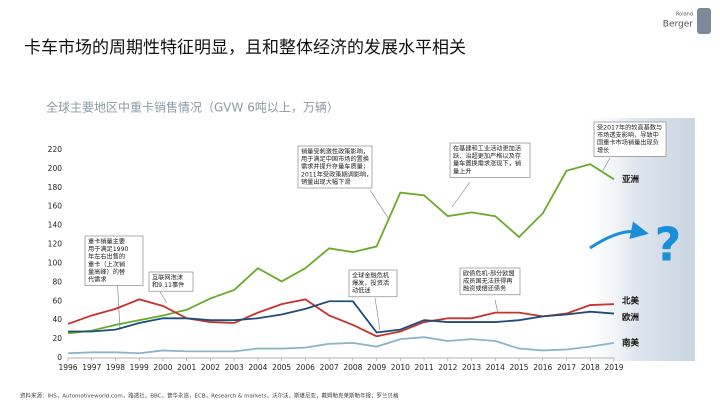  I want to click on y-tick-label: 60, so click(57, 300).